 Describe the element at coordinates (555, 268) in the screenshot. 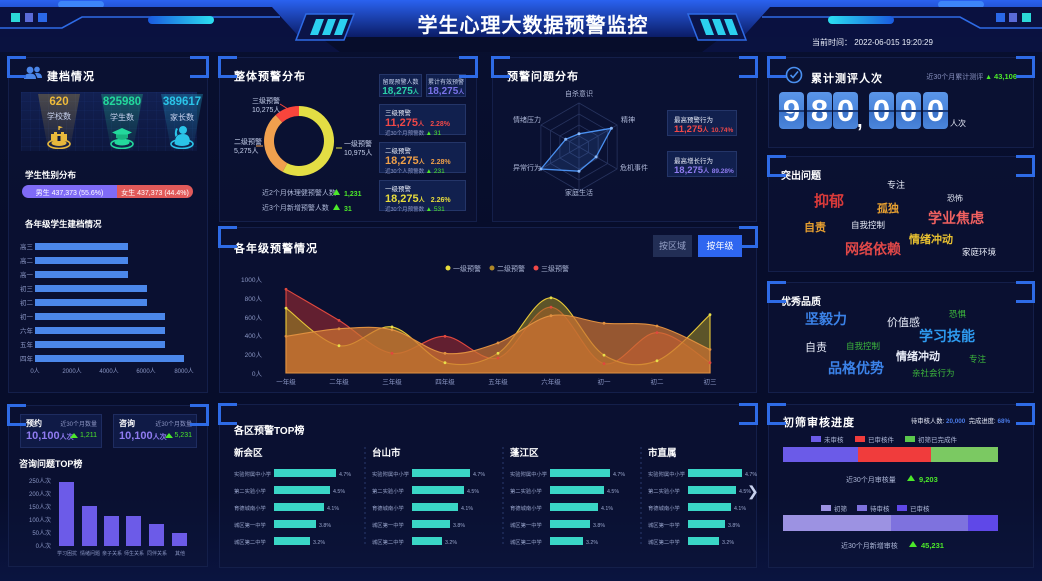

I see `svg-text: 三级预警` at that location.